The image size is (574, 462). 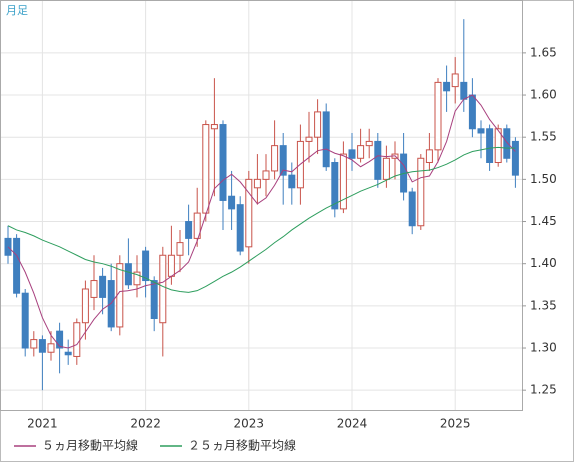 I want to click on y-tick-label: 1.40, so click(x=543, y=263).